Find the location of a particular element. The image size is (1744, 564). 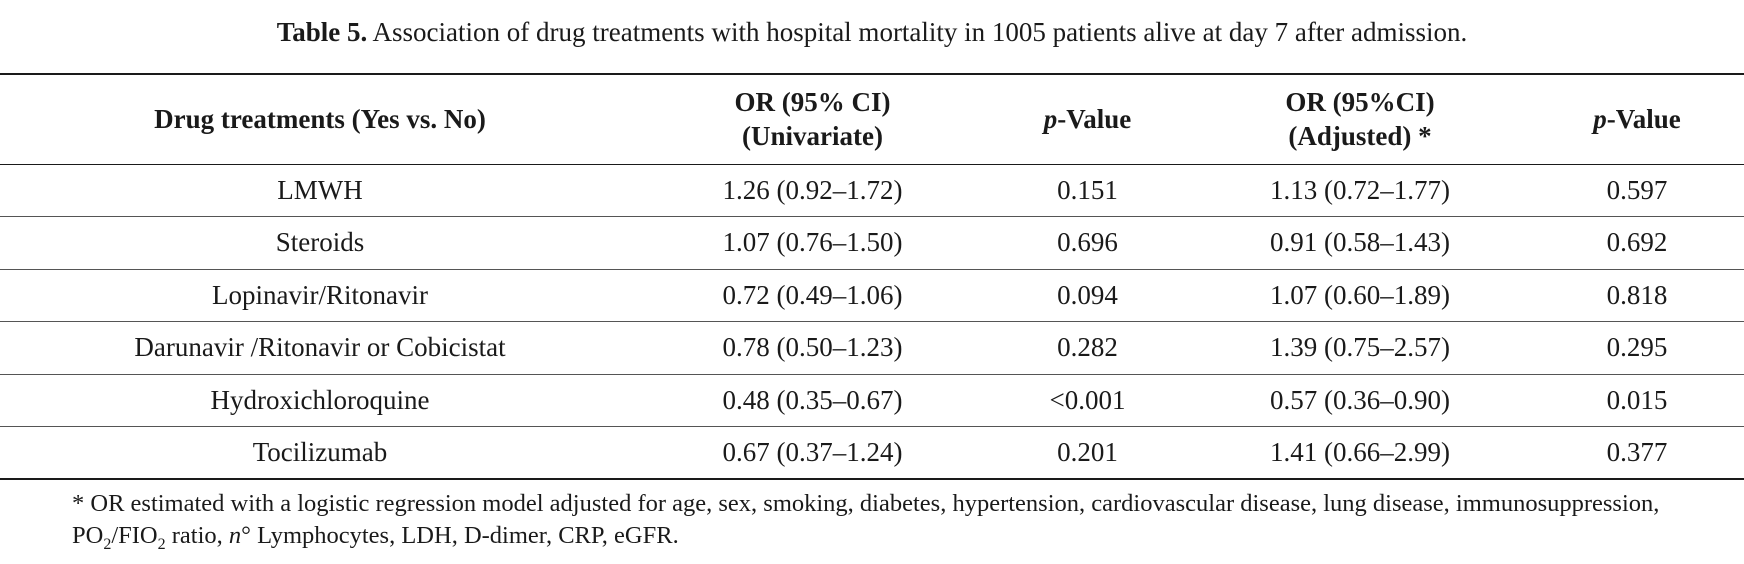

cell-or-adjusted: 1.39 (0.75–2.57) is located at coordinates (1360, 347).